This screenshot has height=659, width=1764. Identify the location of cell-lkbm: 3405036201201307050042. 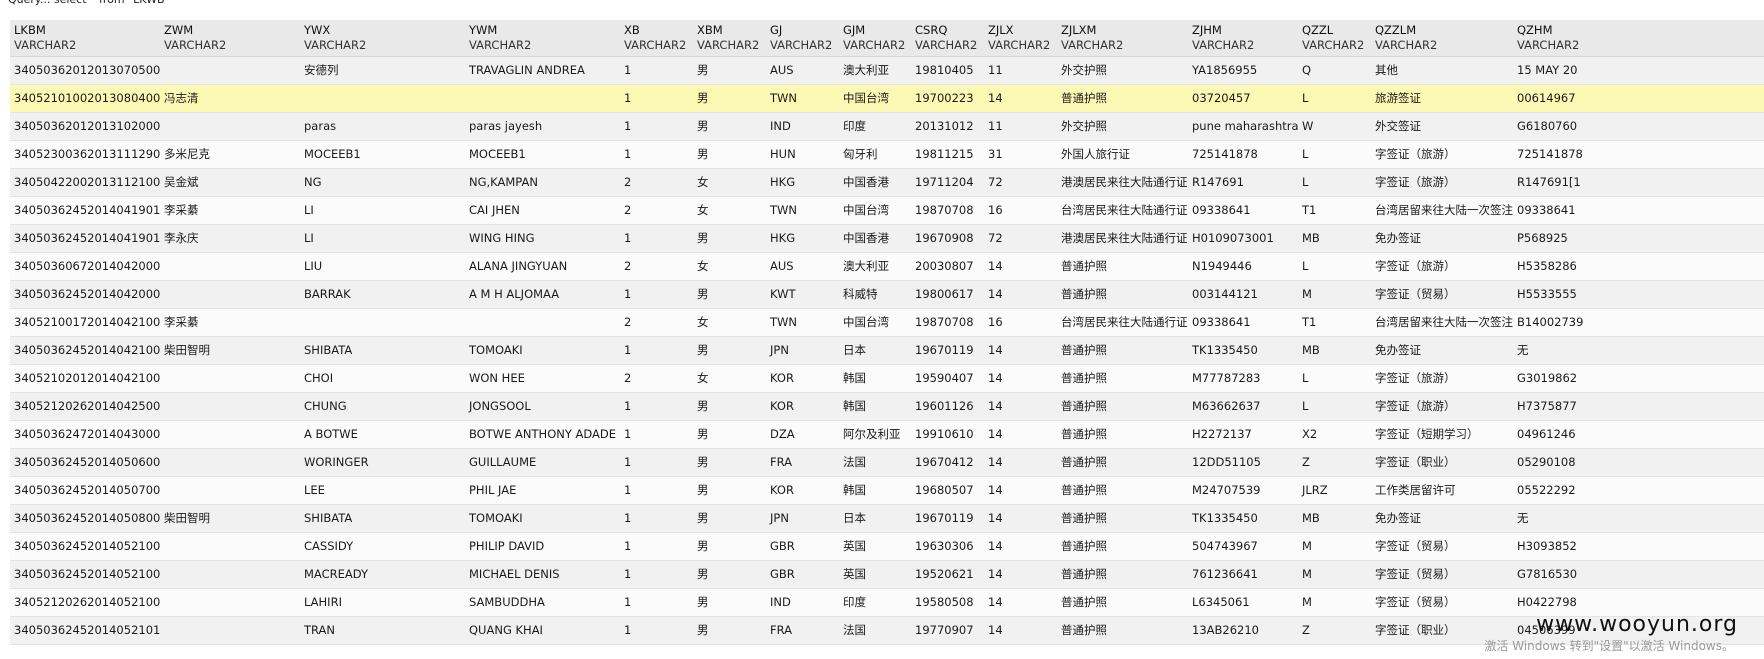
(85, 70).